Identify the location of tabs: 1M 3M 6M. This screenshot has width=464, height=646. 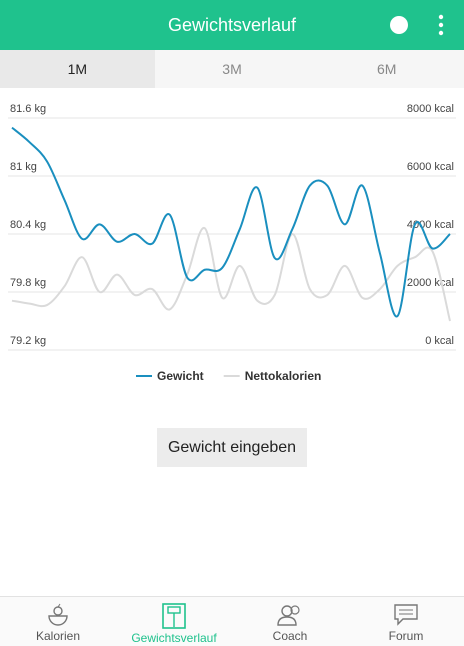
(232, 69).